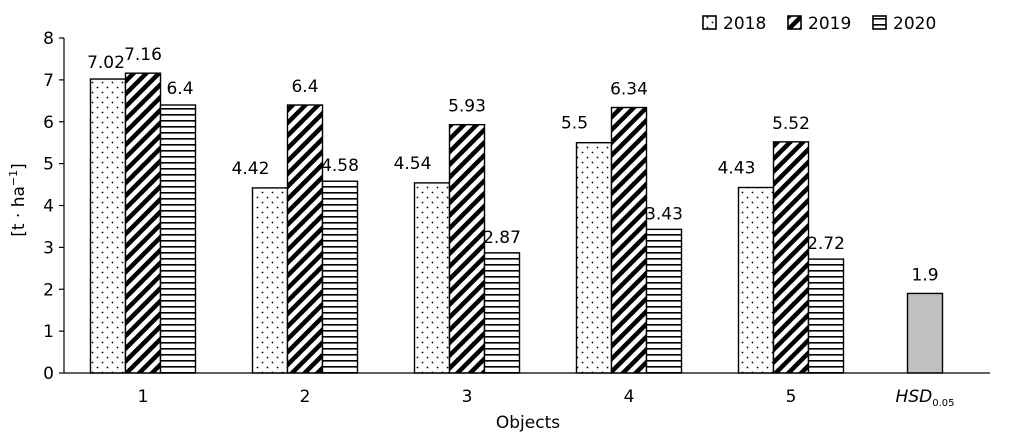 The image size is (1018, 432). Describe the element at coordinates (467, 397) in the screenshot. I see `x-tick-label: 3` at that location.